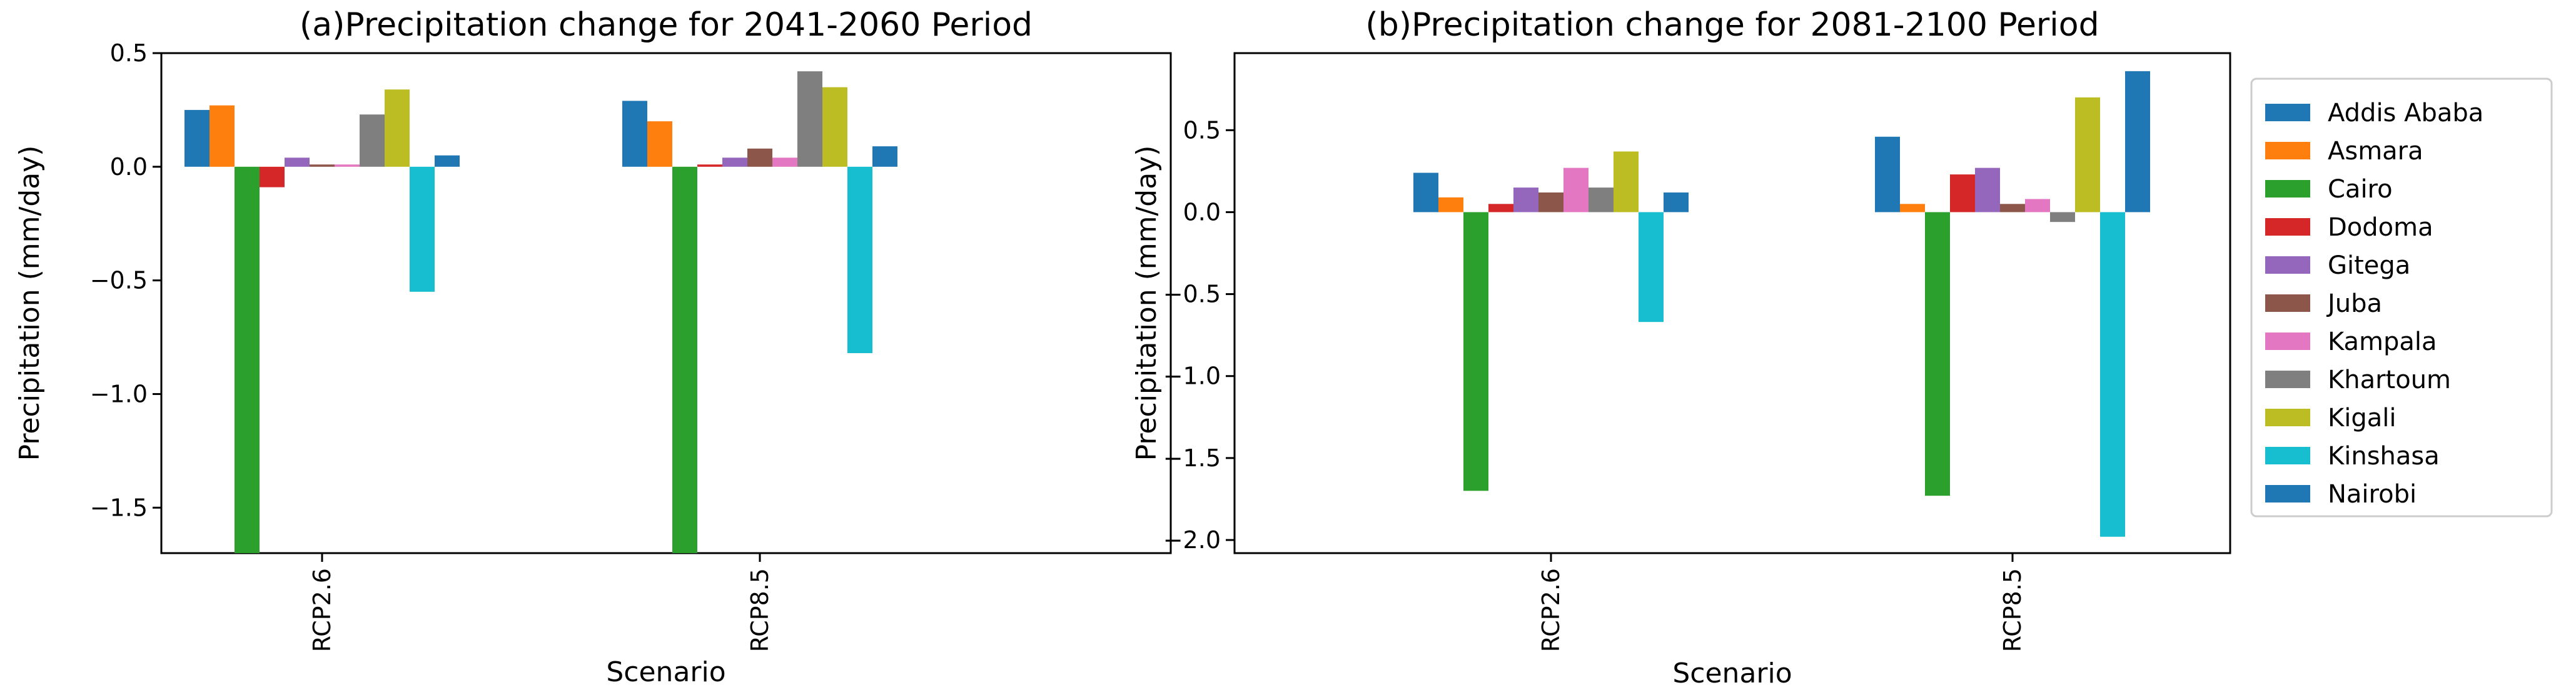  I want to click on legend-label: Nairobi, so click(2372, 494).